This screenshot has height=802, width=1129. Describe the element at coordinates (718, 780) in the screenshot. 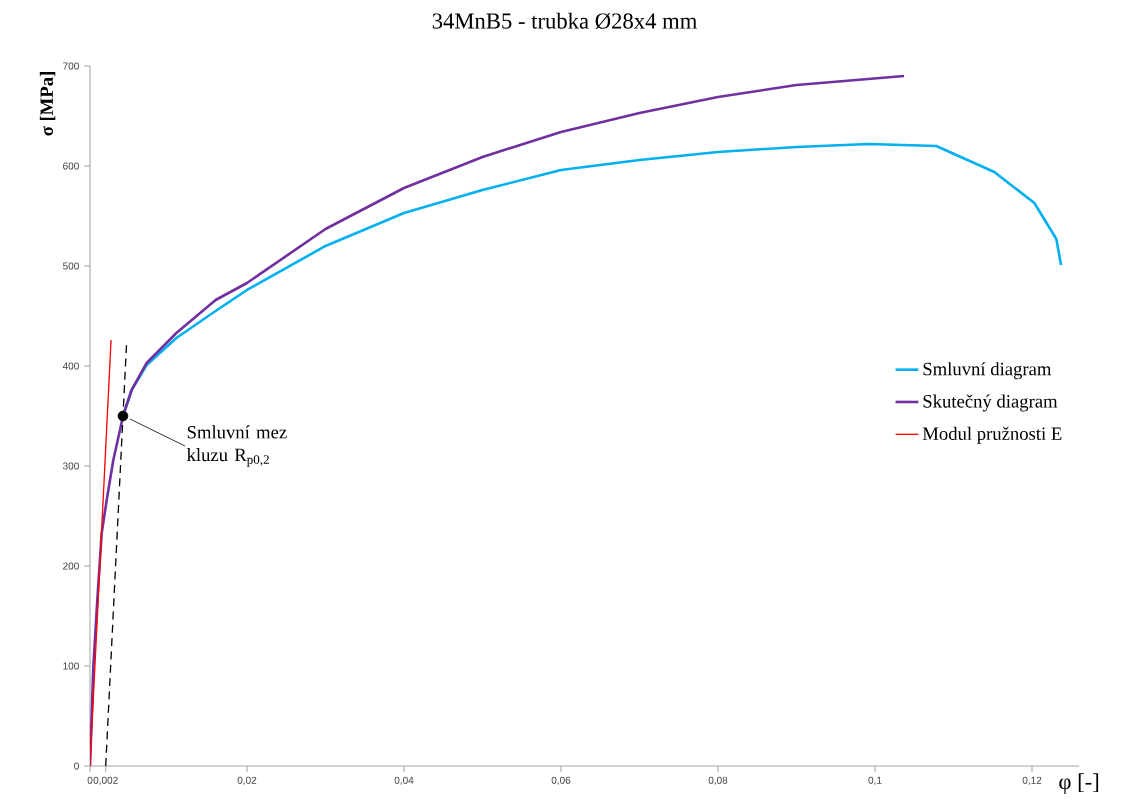

I see `x-tick-label: 0,08` at that location.